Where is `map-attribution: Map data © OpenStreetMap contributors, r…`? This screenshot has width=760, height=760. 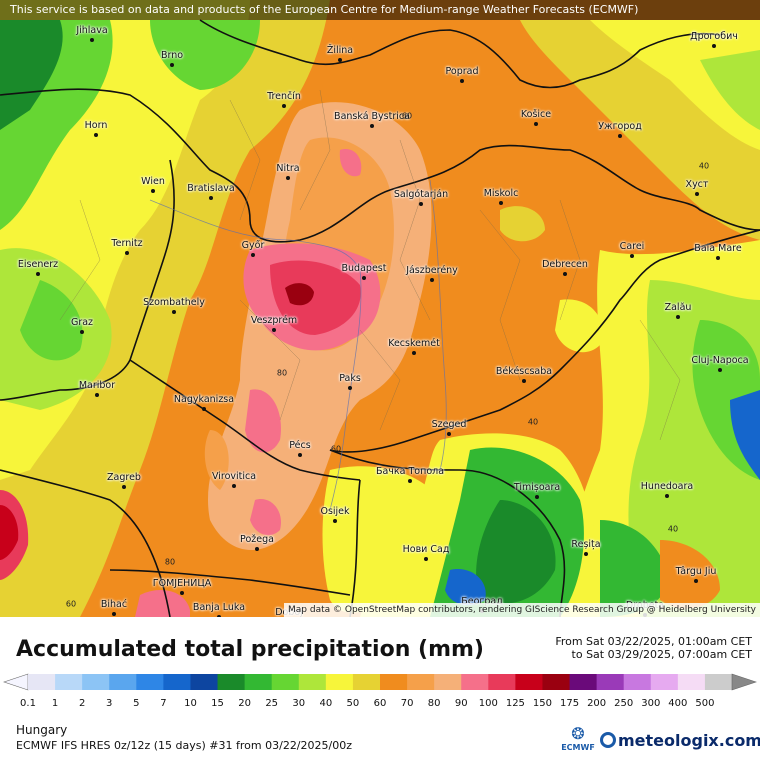 map-attribution: Map data © OpenStreetMap contributors, r… is located at coordinates (522, 610).